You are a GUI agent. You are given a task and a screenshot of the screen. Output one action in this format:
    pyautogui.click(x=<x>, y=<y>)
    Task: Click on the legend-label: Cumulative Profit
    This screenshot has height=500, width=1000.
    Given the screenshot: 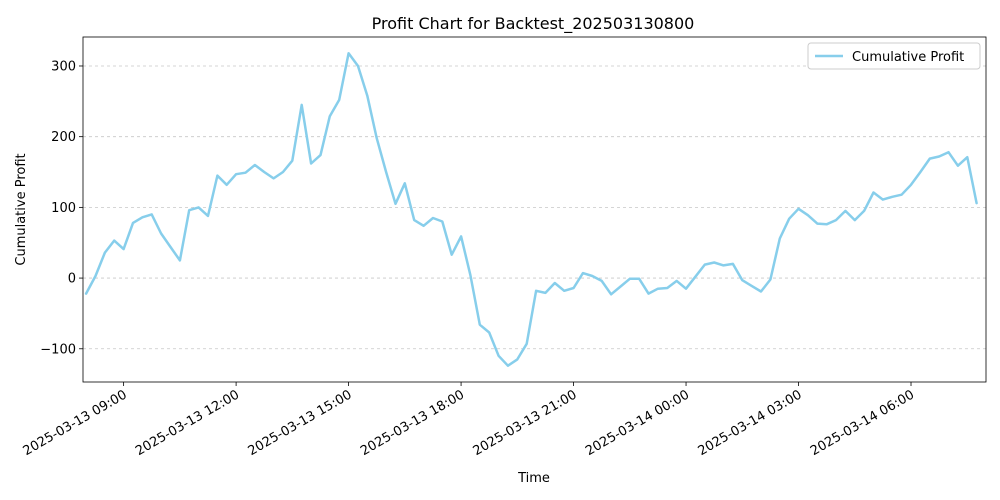 What is the action you would take?
    pyautogui.click(x=908, y=57)
    